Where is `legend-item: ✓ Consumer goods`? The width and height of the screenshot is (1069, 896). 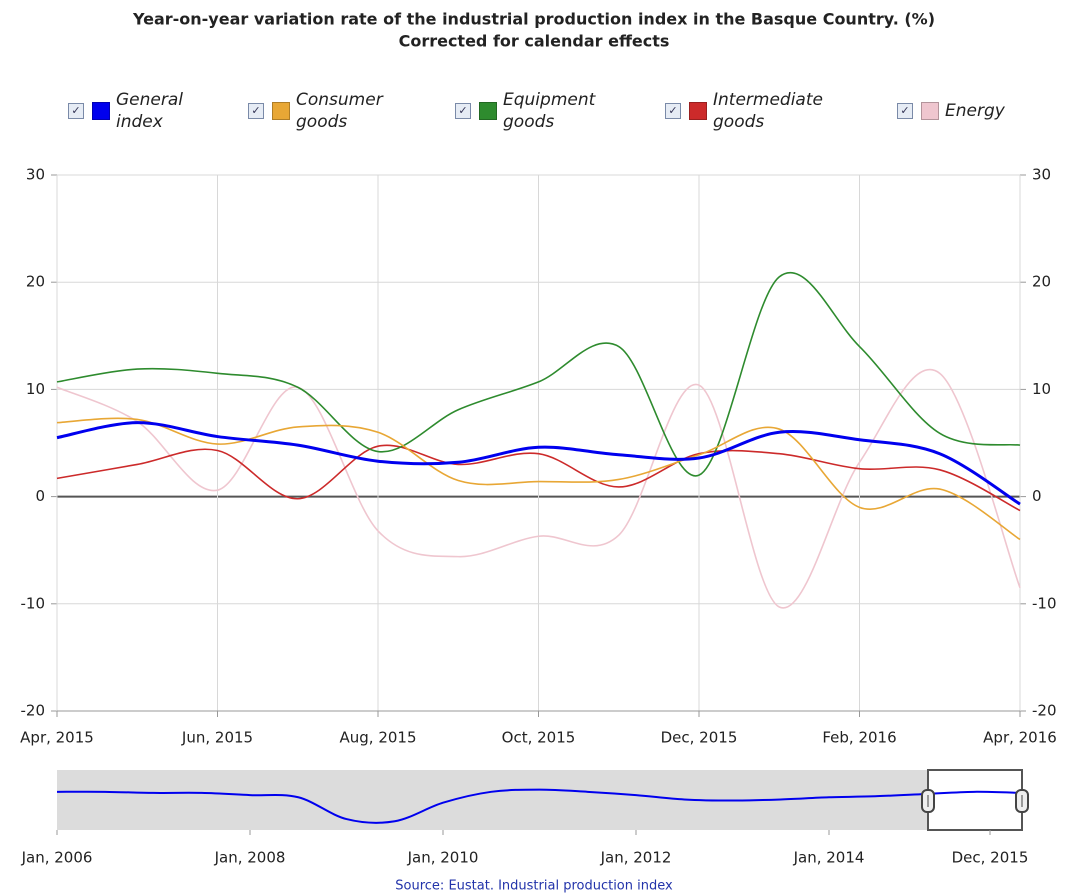 legend-item: ✓ Consumer goods is located at coordinates (322, 111).